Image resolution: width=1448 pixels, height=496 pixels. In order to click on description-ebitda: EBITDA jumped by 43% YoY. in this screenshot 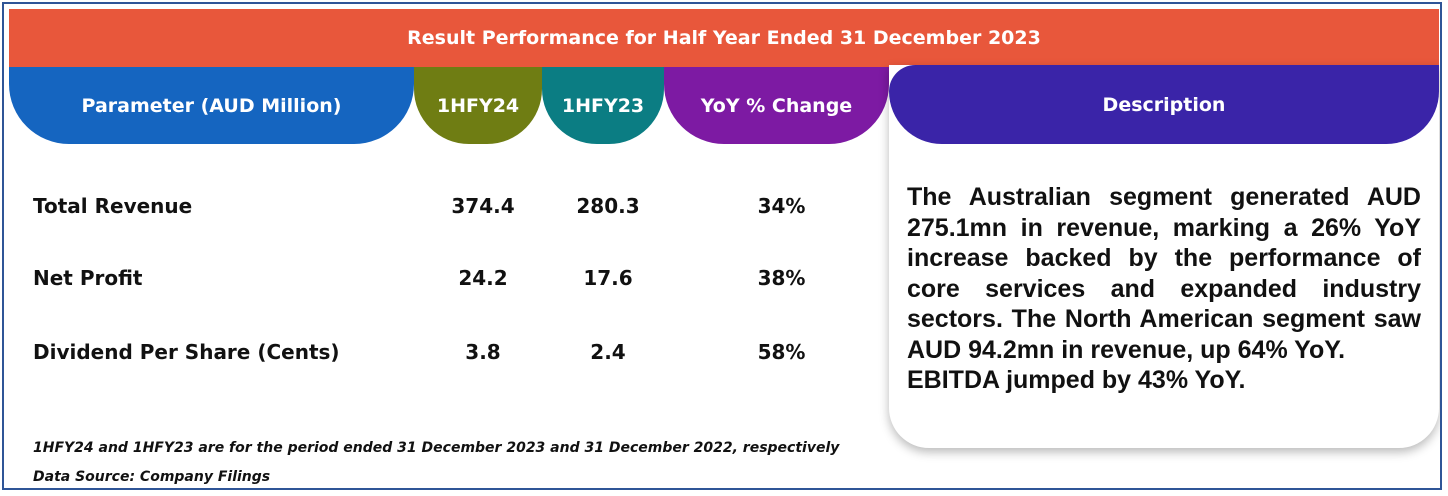, I will do `click(1076, 380)`.